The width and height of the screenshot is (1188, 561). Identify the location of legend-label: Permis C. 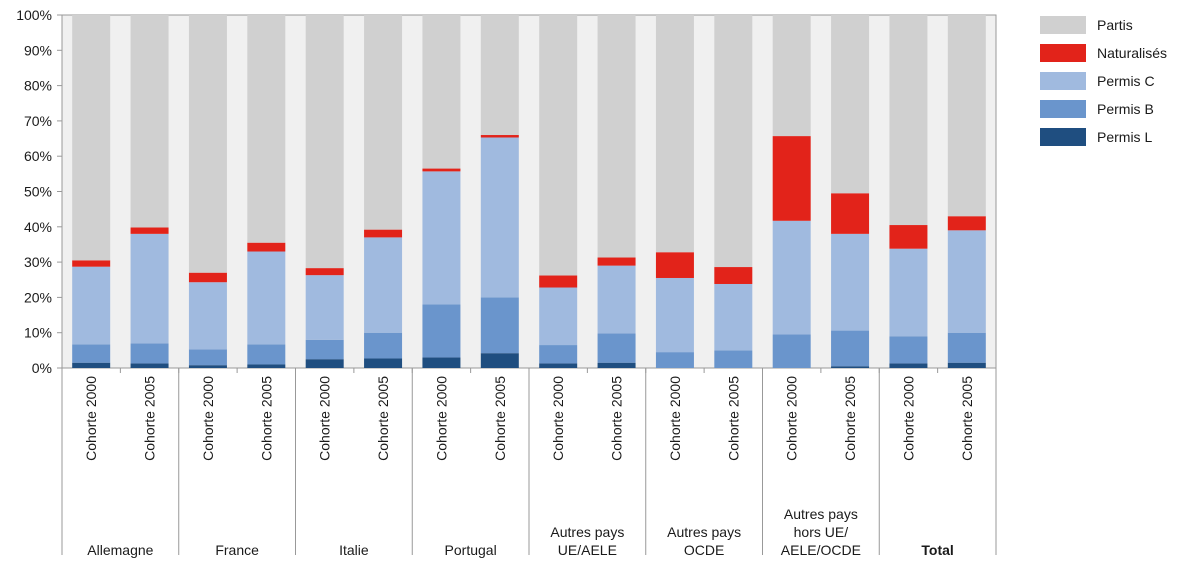
(1126, 81).